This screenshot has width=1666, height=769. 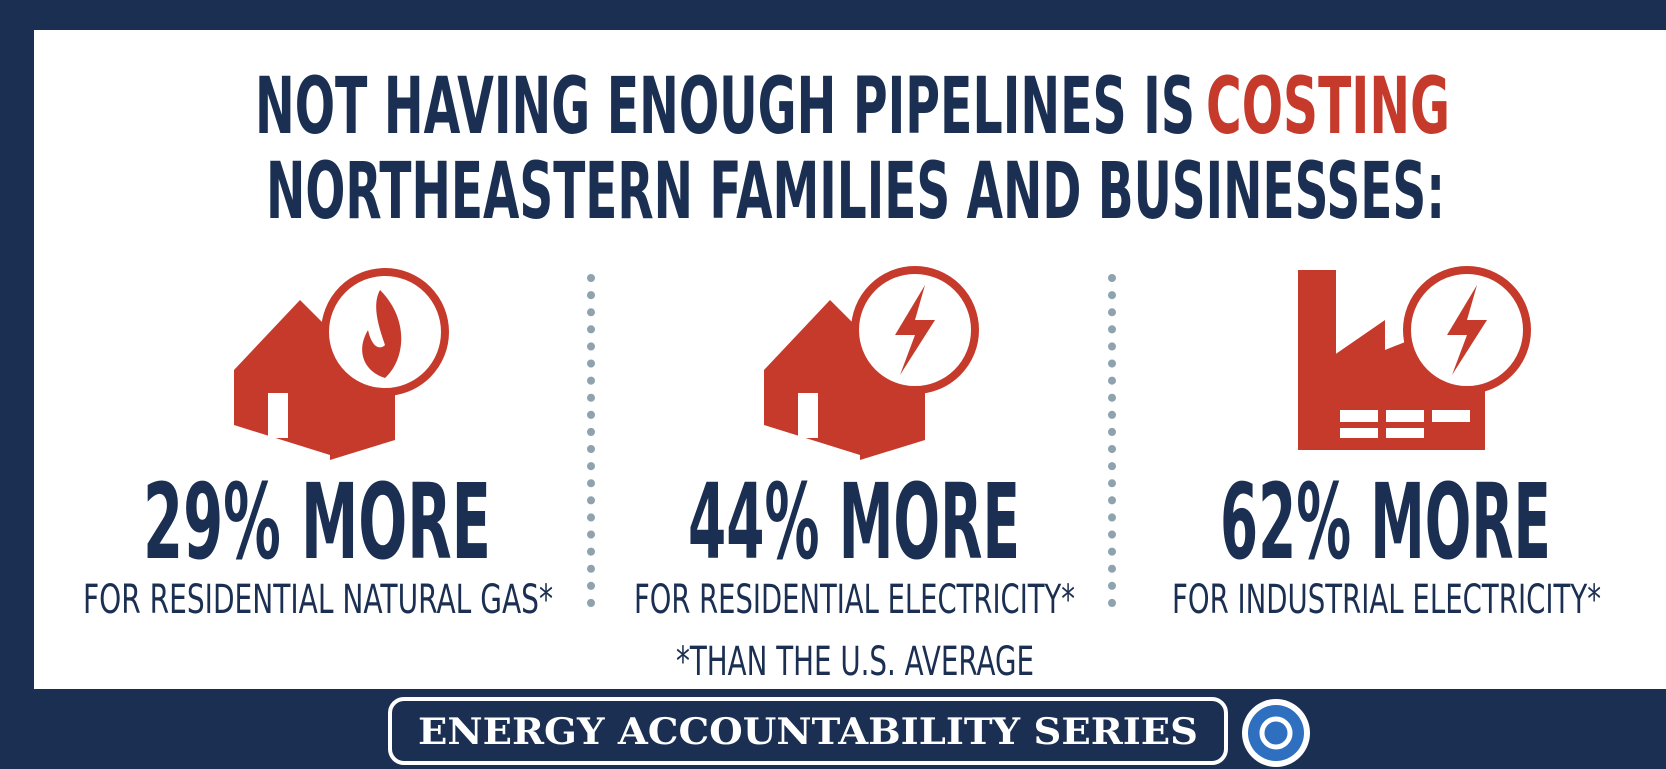 What do you see at coordinates (341, 364) in the screenshot?
I see `house-gas-icon` at bounding box center [341, 364].